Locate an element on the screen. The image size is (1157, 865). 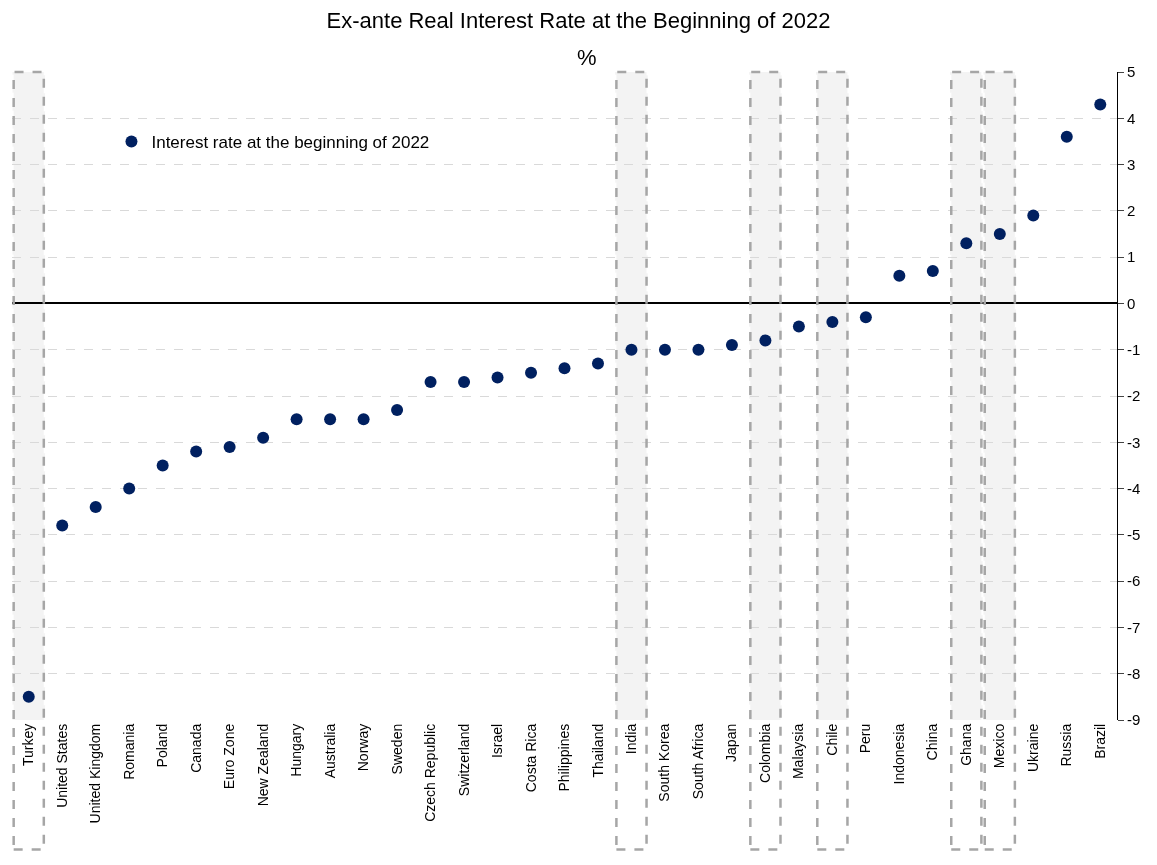
x-tick-label: United Kingdom is located at coordinates (95, 773).